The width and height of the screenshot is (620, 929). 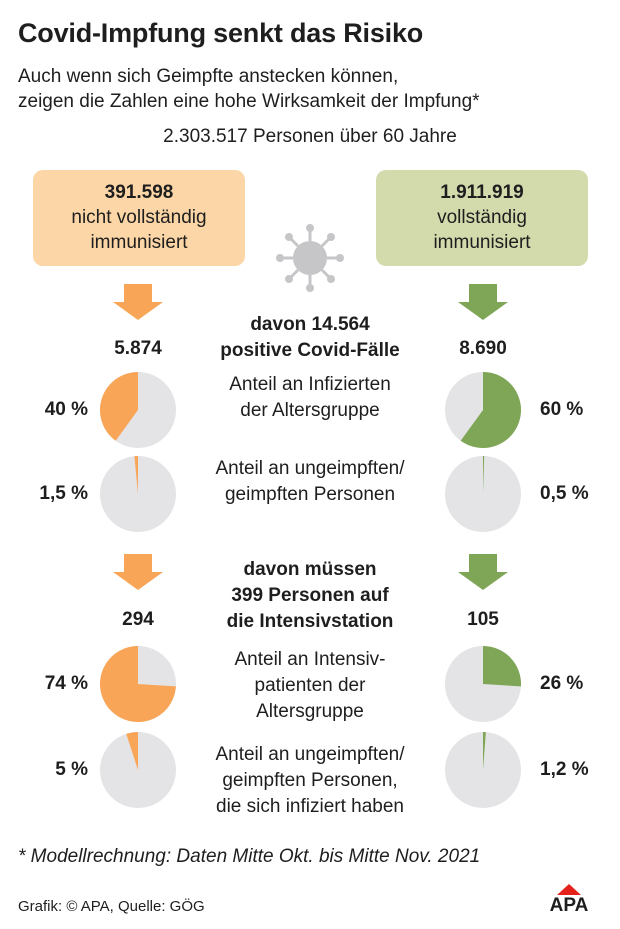 What do you see at coordinates (310, 468) in the screenshot?
I see `row-label-share-group-infected-line-1: Anteil an ungeimpften/` at bounding box center [310, 468].